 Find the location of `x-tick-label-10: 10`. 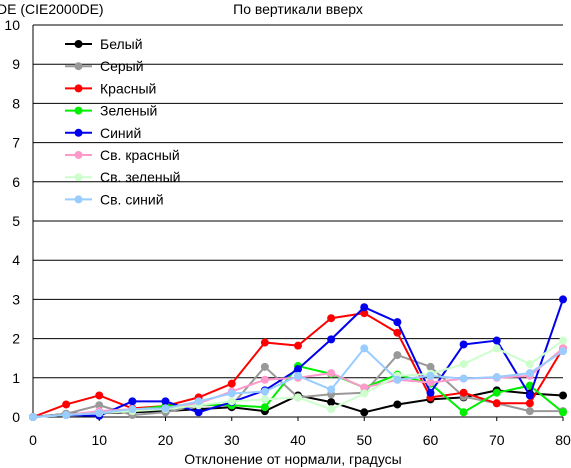

x-tick-label-10: 10 is located at coordinates (99, 440).